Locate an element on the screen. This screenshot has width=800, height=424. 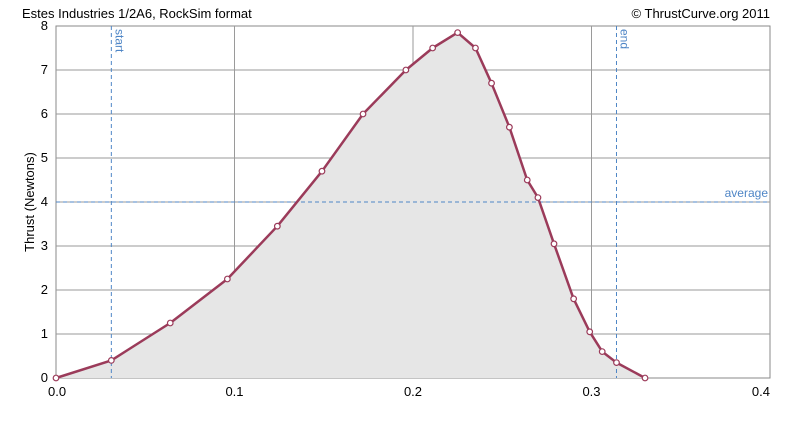
x-tick-label: 0.4 is located at coordinates (761, 391).